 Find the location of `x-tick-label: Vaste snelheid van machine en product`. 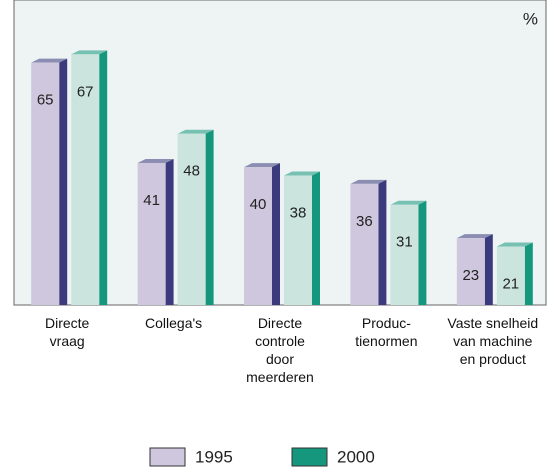

x-tick-label: Vaste snelheid van machine en product is located at coordinates (493, 341).